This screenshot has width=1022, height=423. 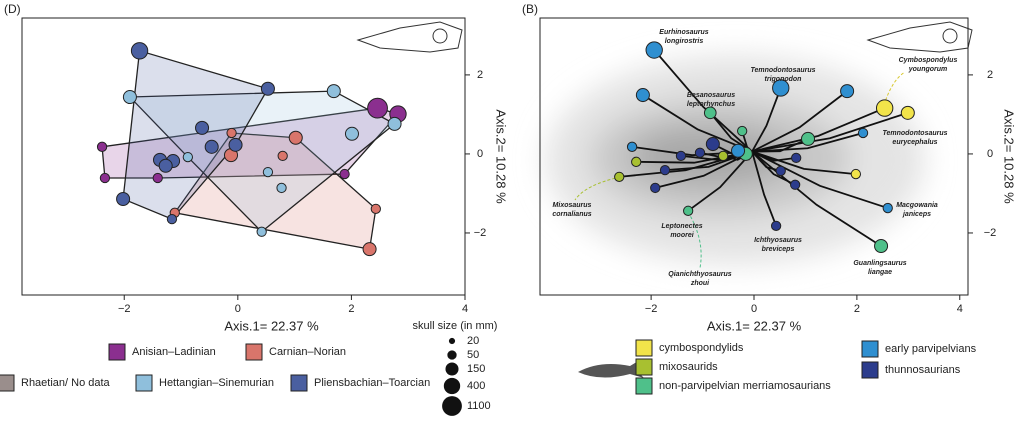 I want to click on panel-label: (B), so click(x=530, y=9).